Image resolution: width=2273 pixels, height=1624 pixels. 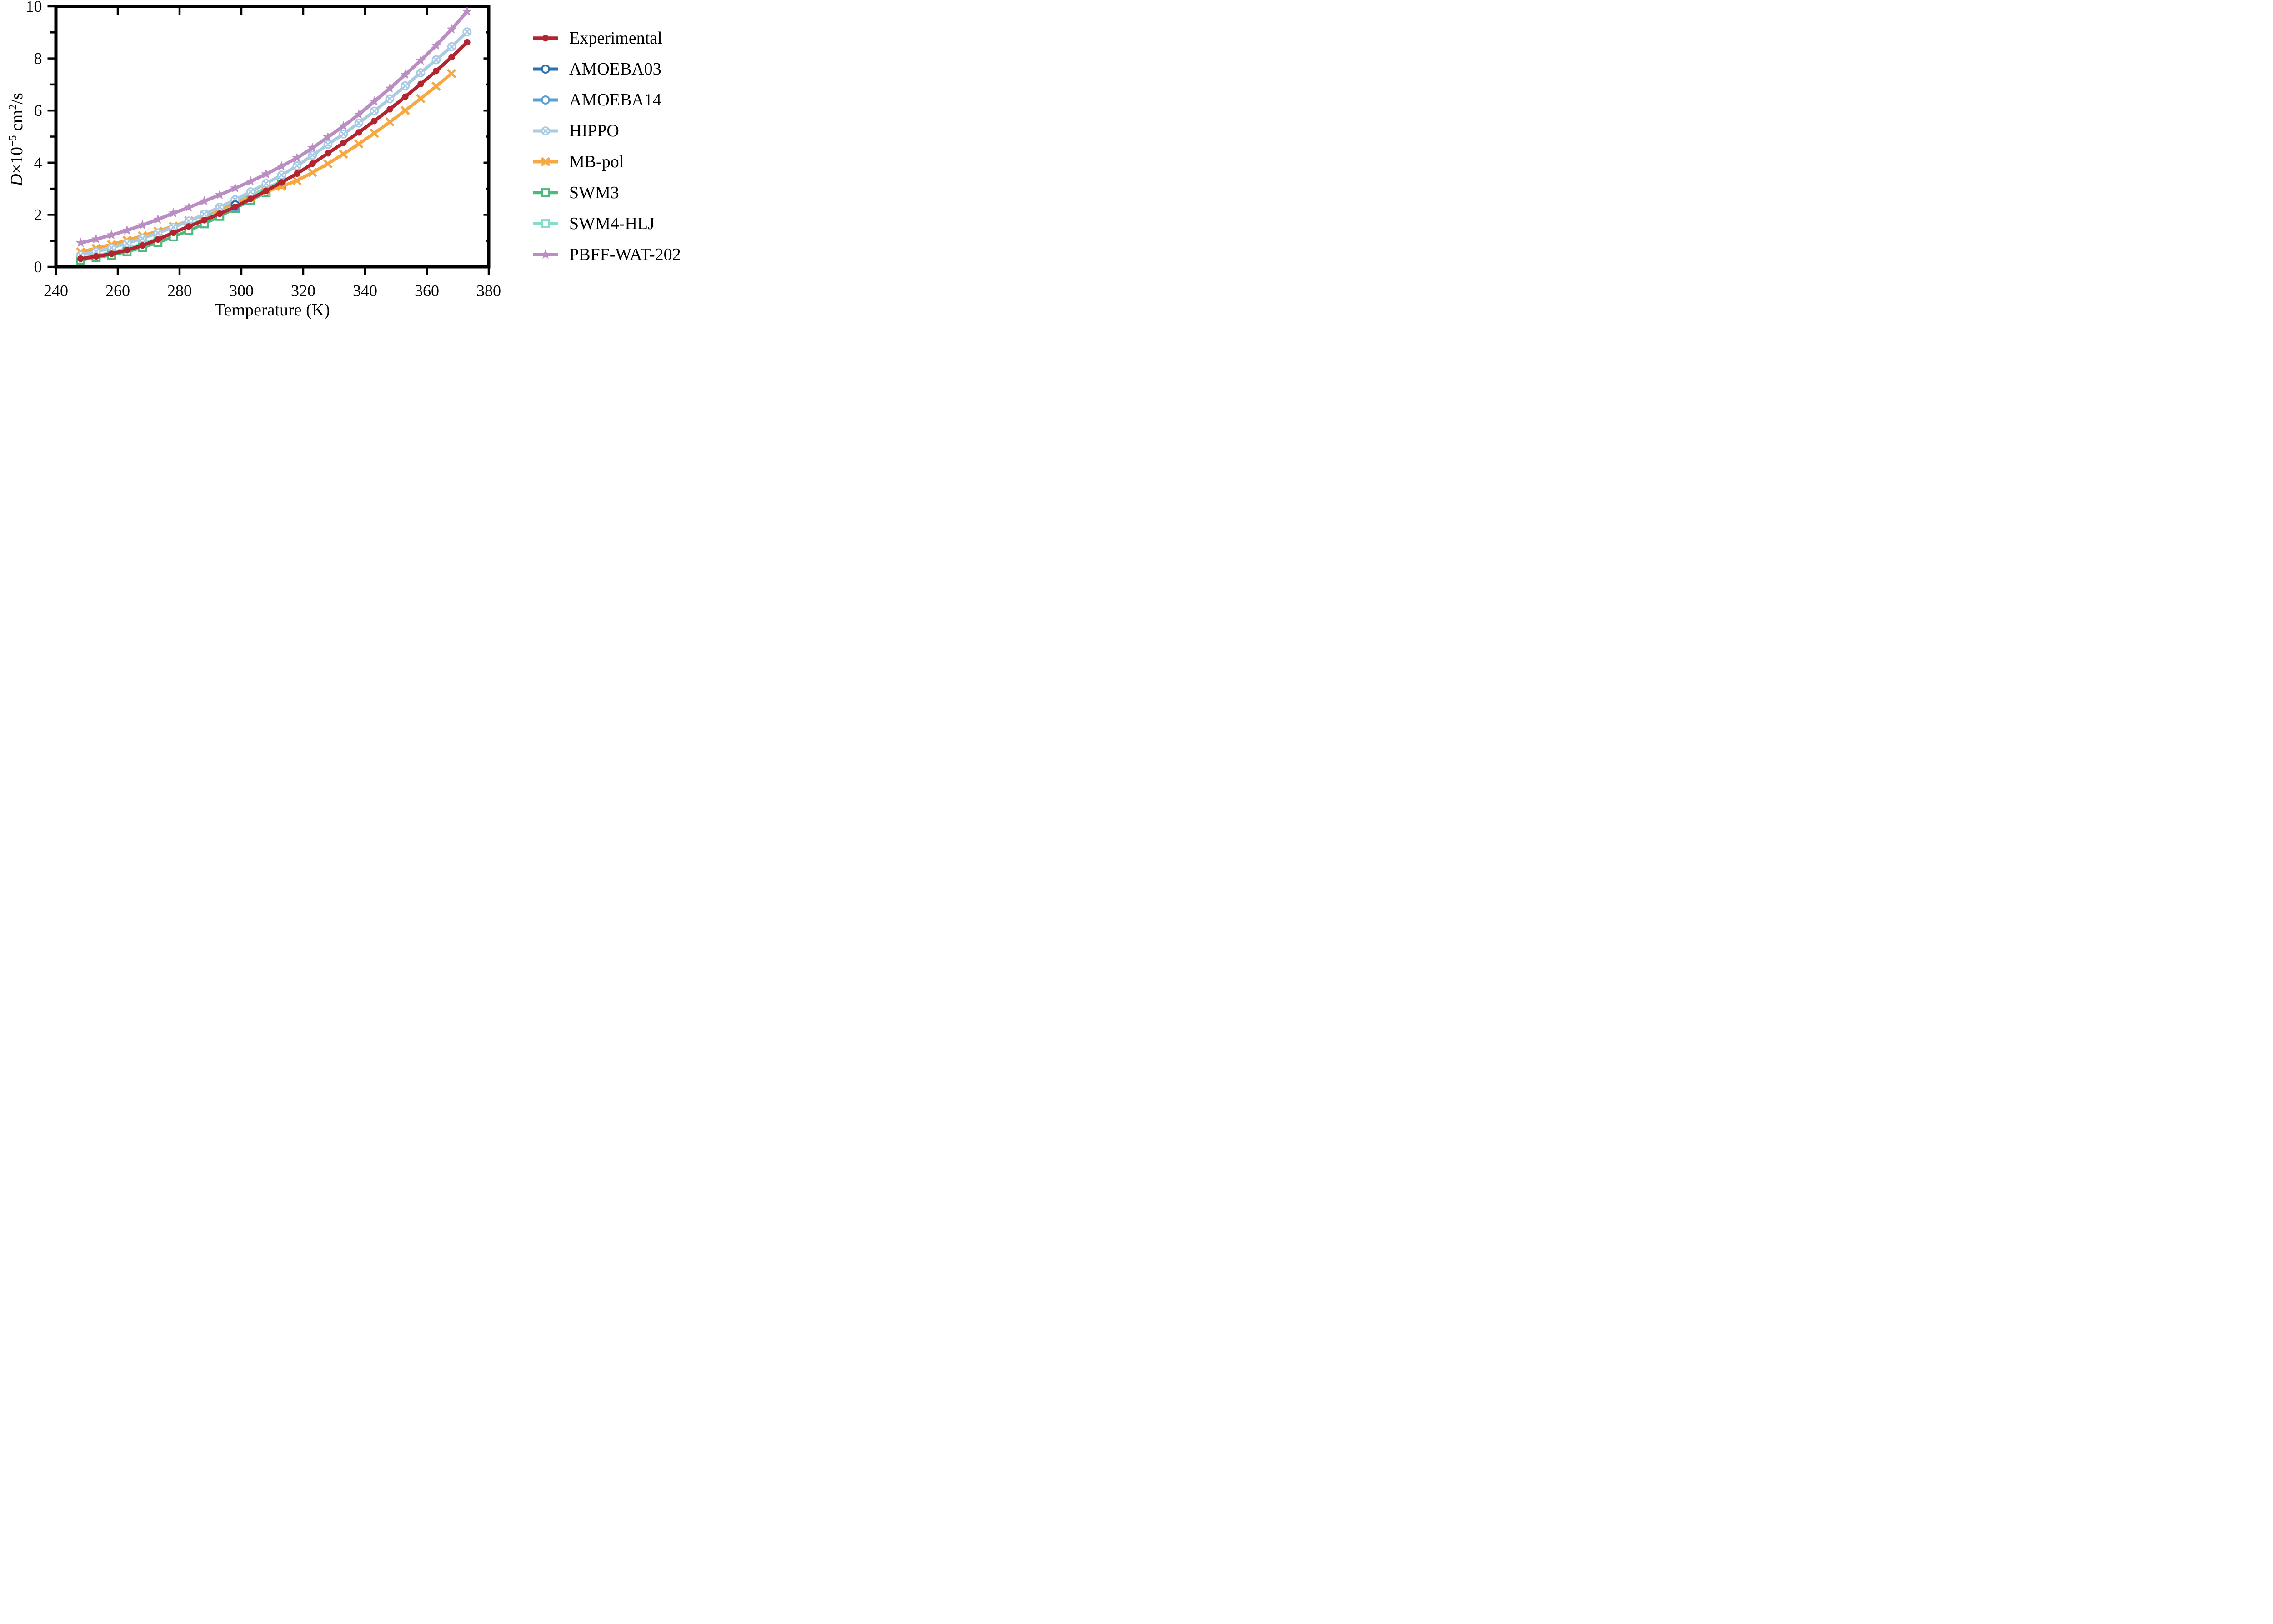 What do you see at coordinates (13, 107) in the screenshot?
I see `y-axis-title-unit-exponent: 2` at bounding box center [13, 107].